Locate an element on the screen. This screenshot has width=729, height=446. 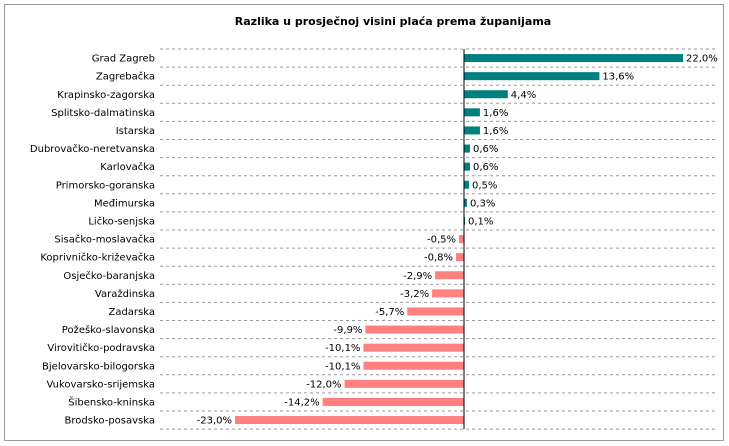
category-label: Sisačko-moslavačka is located at coordinates (104, 240).